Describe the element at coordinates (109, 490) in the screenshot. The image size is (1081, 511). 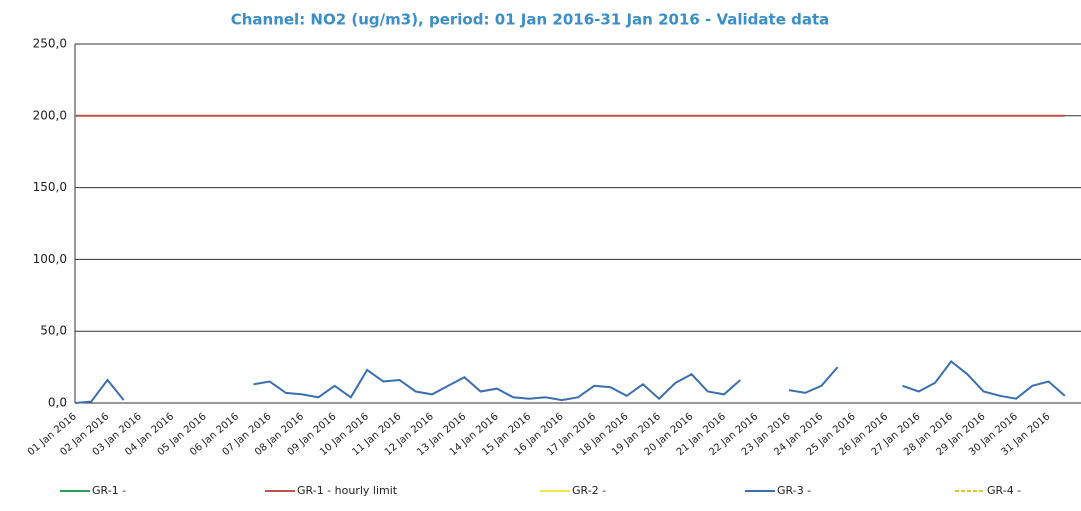
I see `legend-label: GR-1 -` at that location.